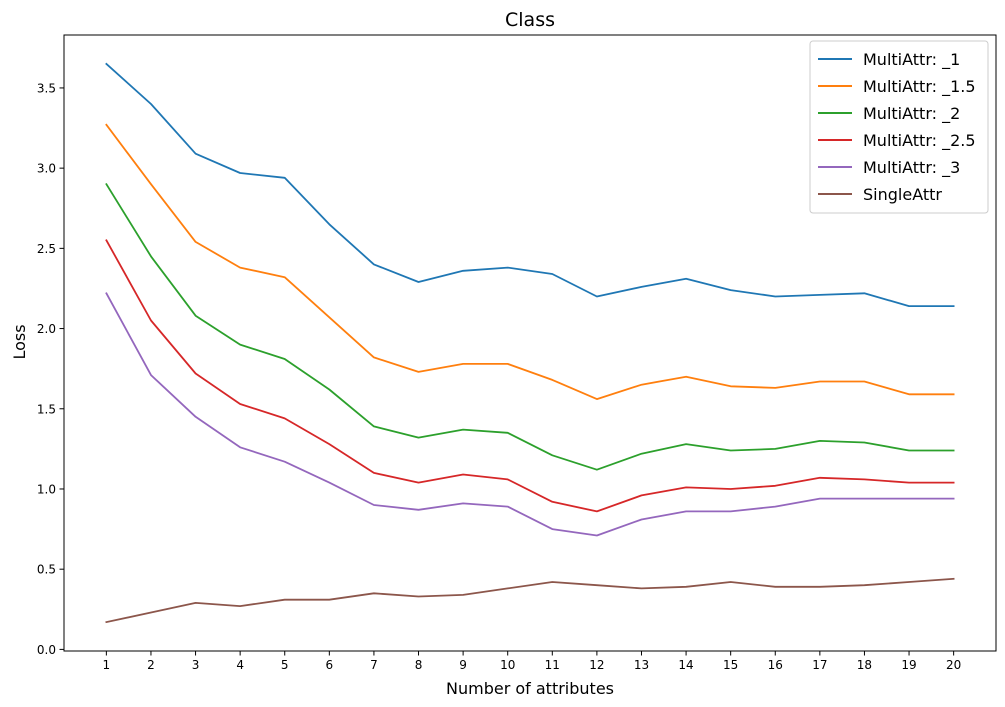  I want to click on y-tick-label: 3.5, so click(46, 88).